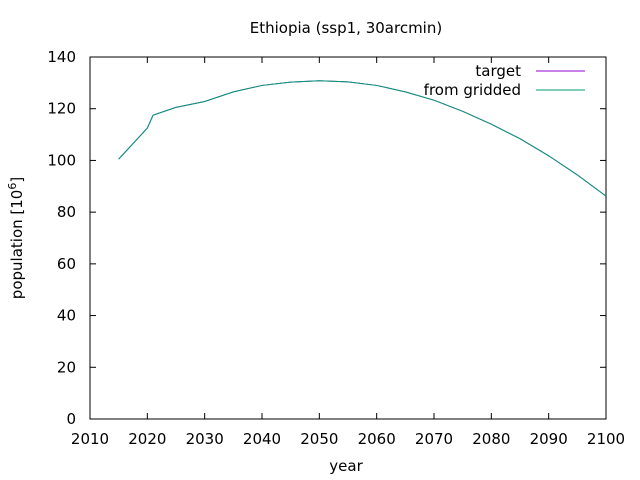 Image resolution: width=640 pixels, height=480 pixels. Describe the element at coordinates (66, 212) in the screenshot. I see `y-tick-label: 80` at that location.